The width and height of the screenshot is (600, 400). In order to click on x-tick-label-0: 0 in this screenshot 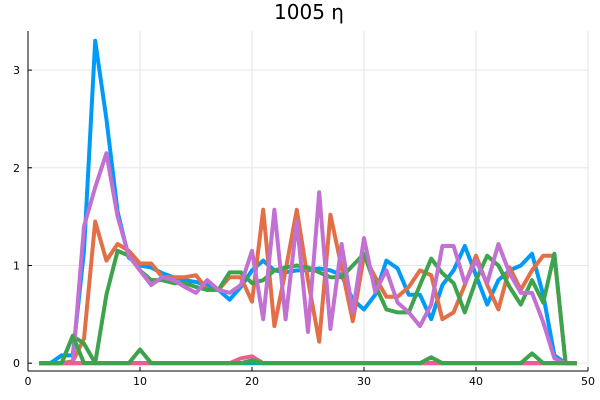, I will do `click(28, 381)`.